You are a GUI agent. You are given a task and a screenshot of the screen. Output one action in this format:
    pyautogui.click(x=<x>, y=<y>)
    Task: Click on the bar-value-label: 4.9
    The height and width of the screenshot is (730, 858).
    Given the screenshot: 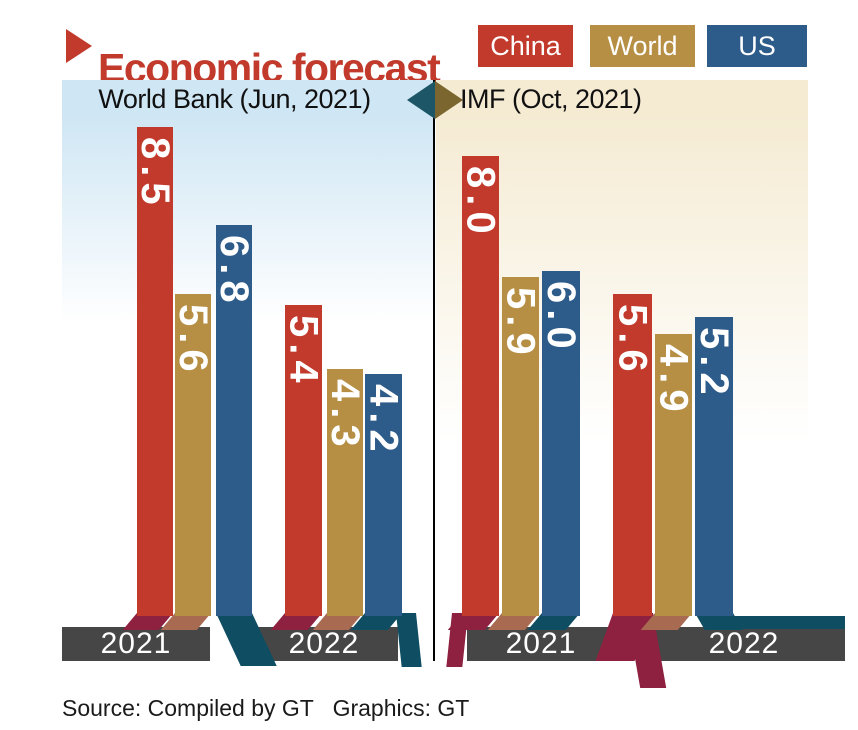 What is the action you would take?
    pyautogui.click(x=673, y=381)
    